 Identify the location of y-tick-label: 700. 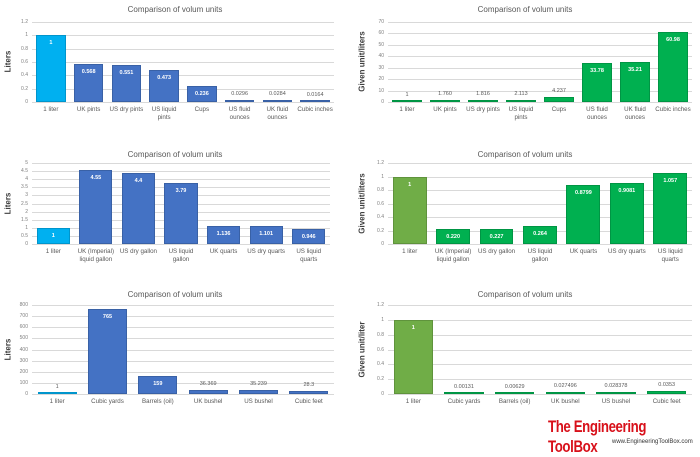
(23, 316).